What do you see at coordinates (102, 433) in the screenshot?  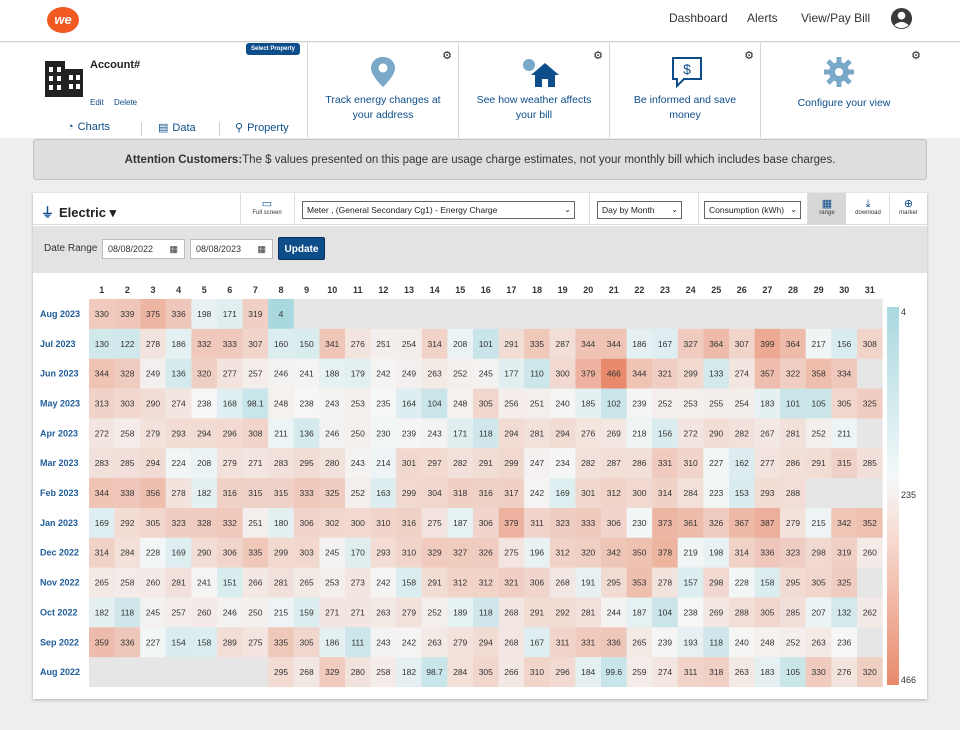 I see `heatmap-cell-value: 272` at bounding box center [102, 433].